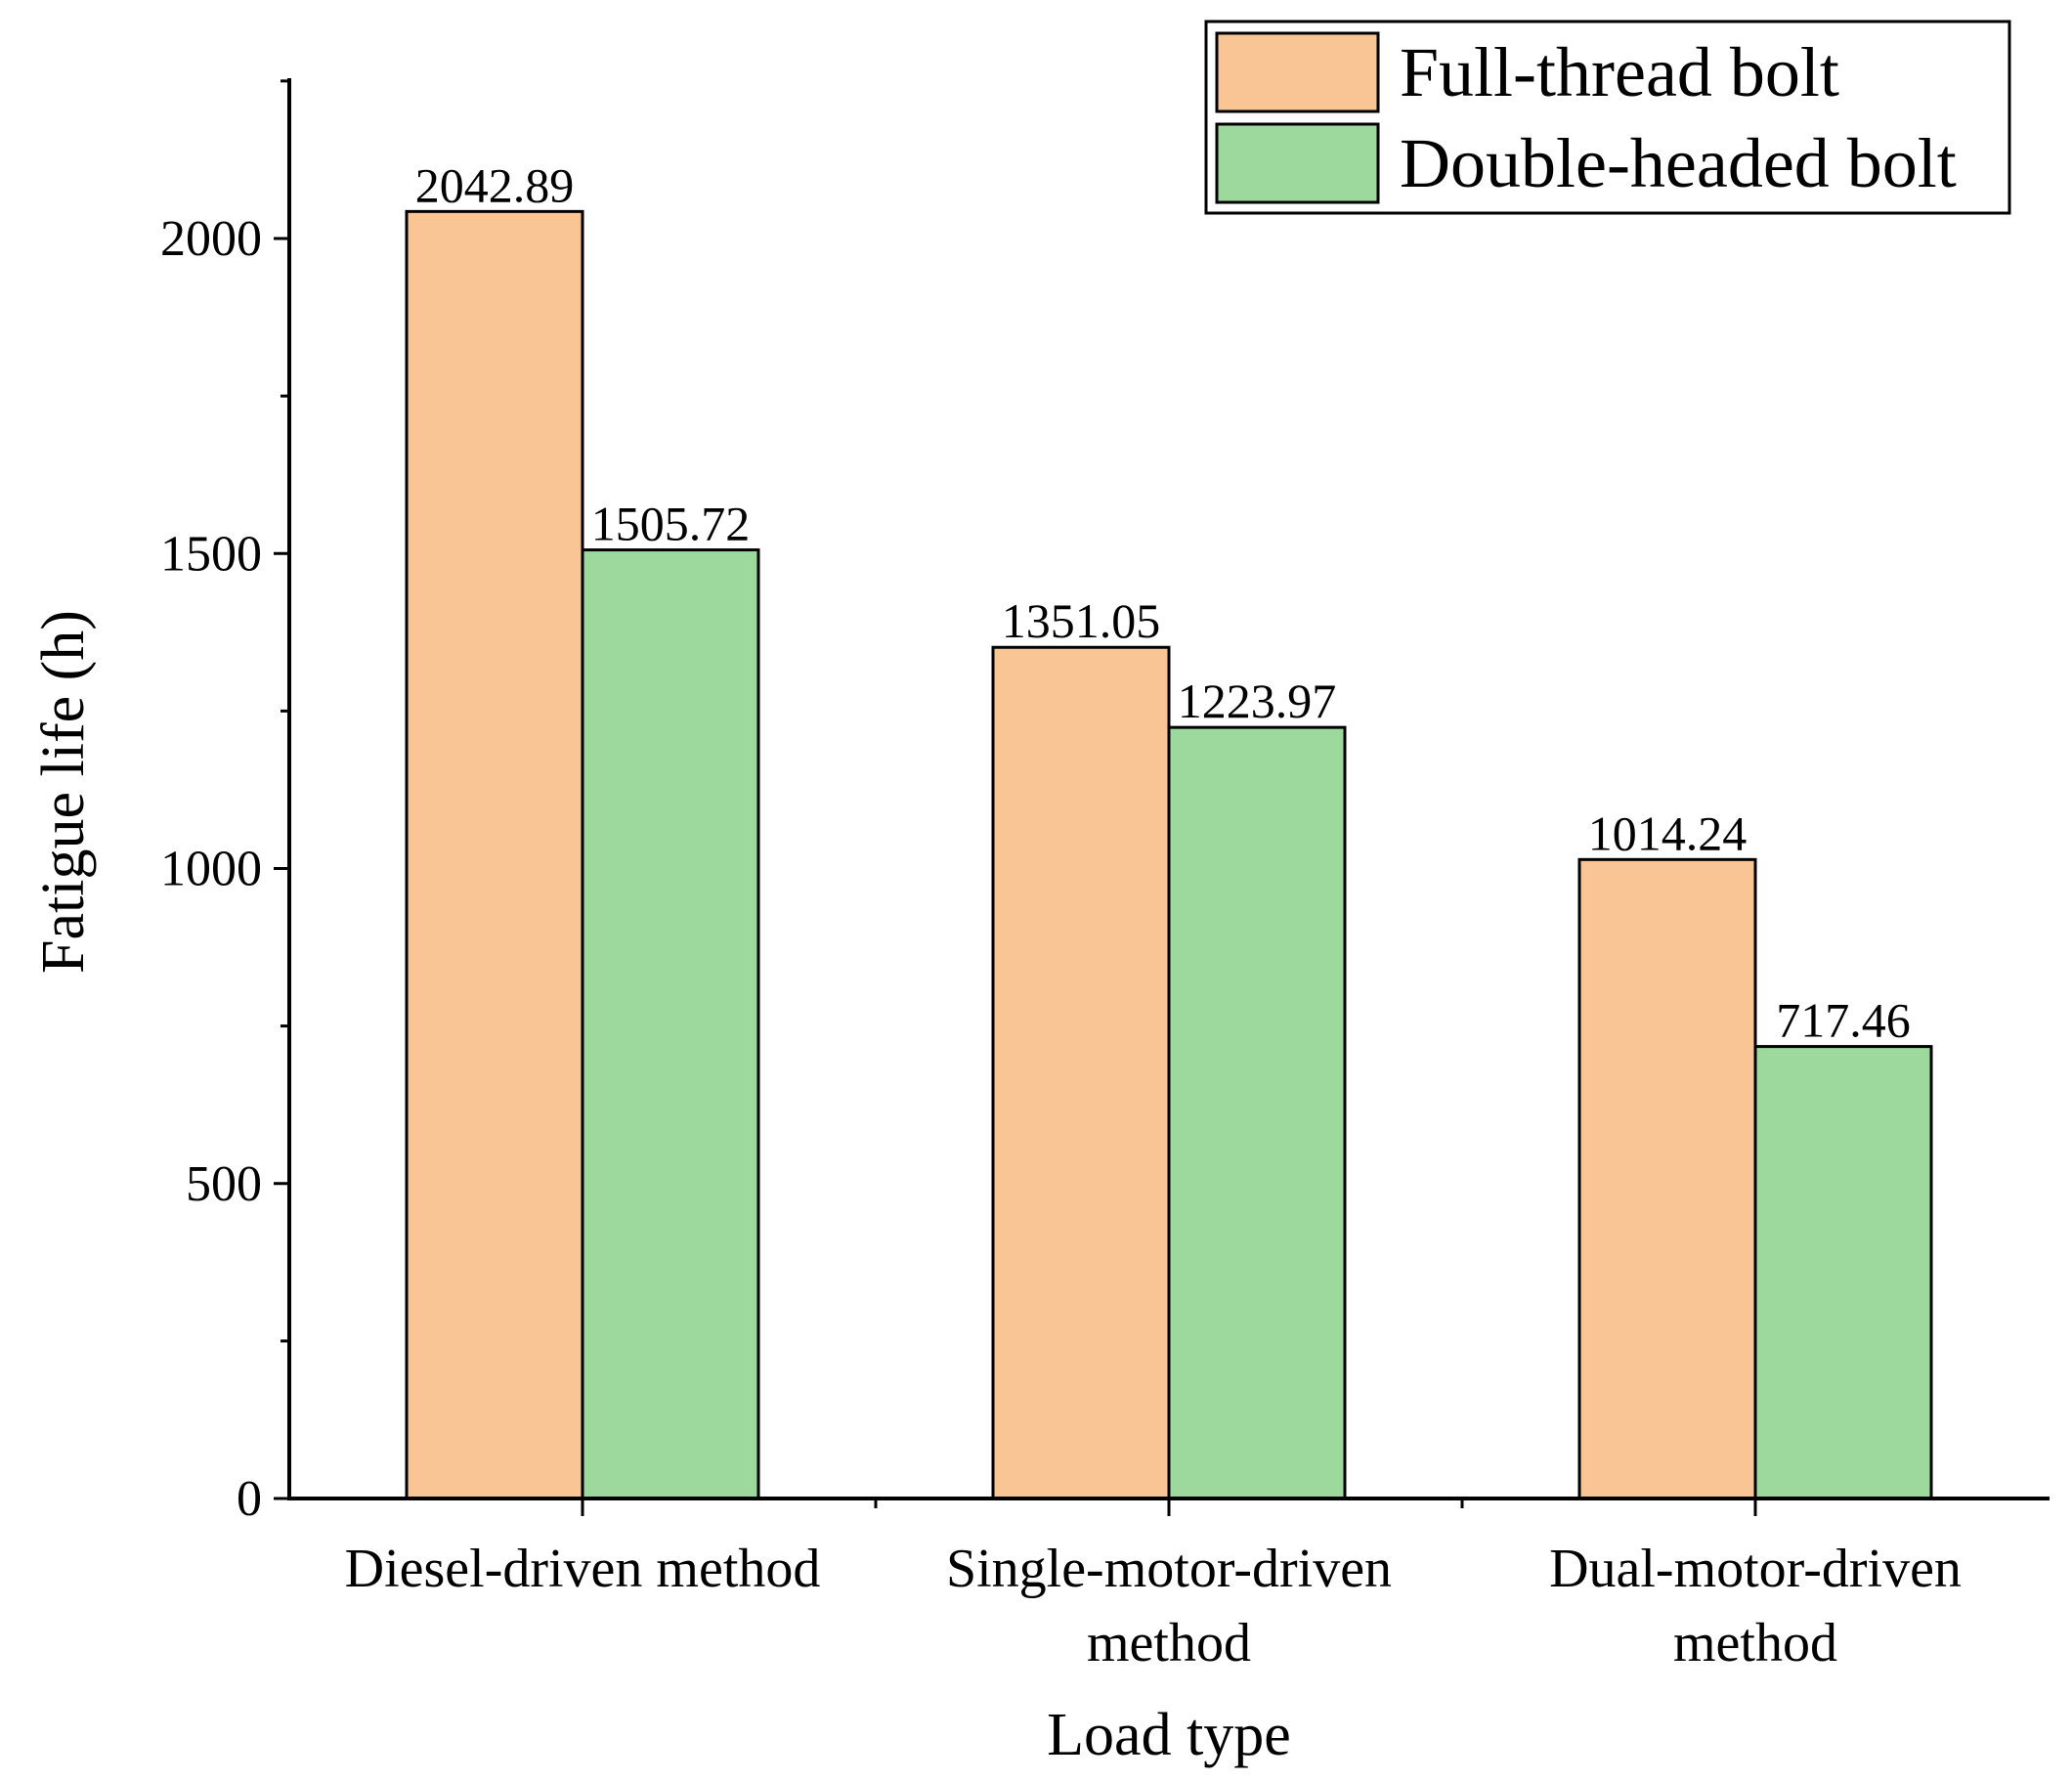  What do you see at coordinates (1619, 72) in the screenshot?
I see `legend-label: Full-thread bolt` at bounding box center [1619, 72].